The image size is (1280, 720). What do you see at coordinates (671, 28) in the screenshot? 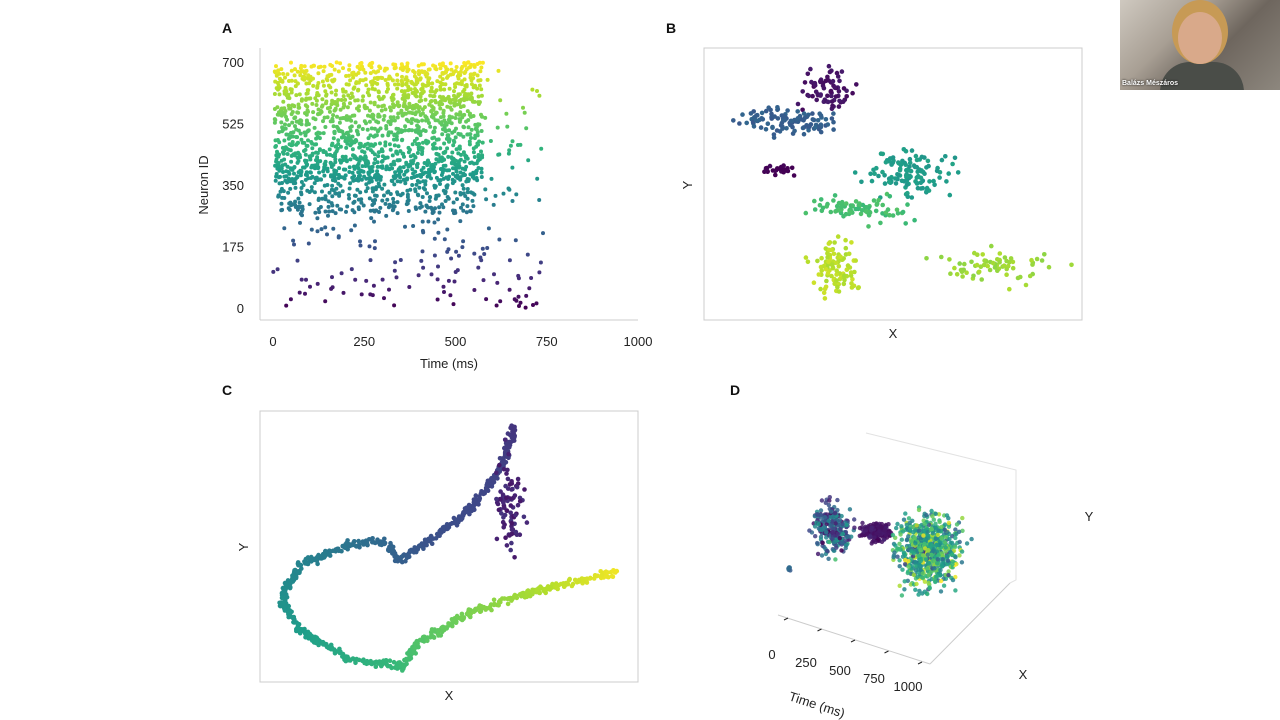
I see `panel-label-b: B` at bounding box center [671, 28].